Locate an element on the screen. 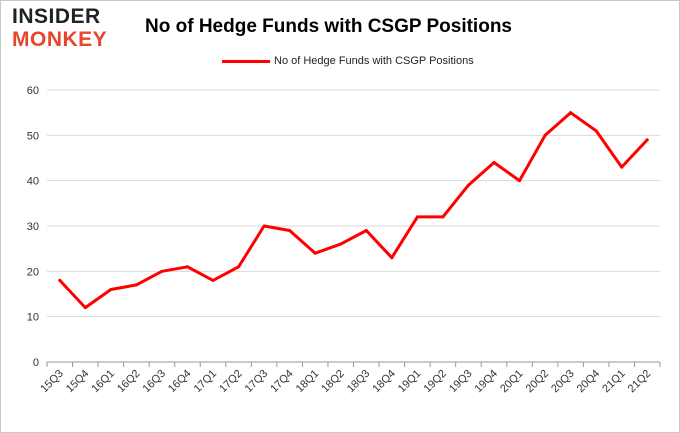 The width and height of the screenshot is (680, 433). insider-monkey-logo: INSIDER MONKEY is located at coordinates (59, 28).